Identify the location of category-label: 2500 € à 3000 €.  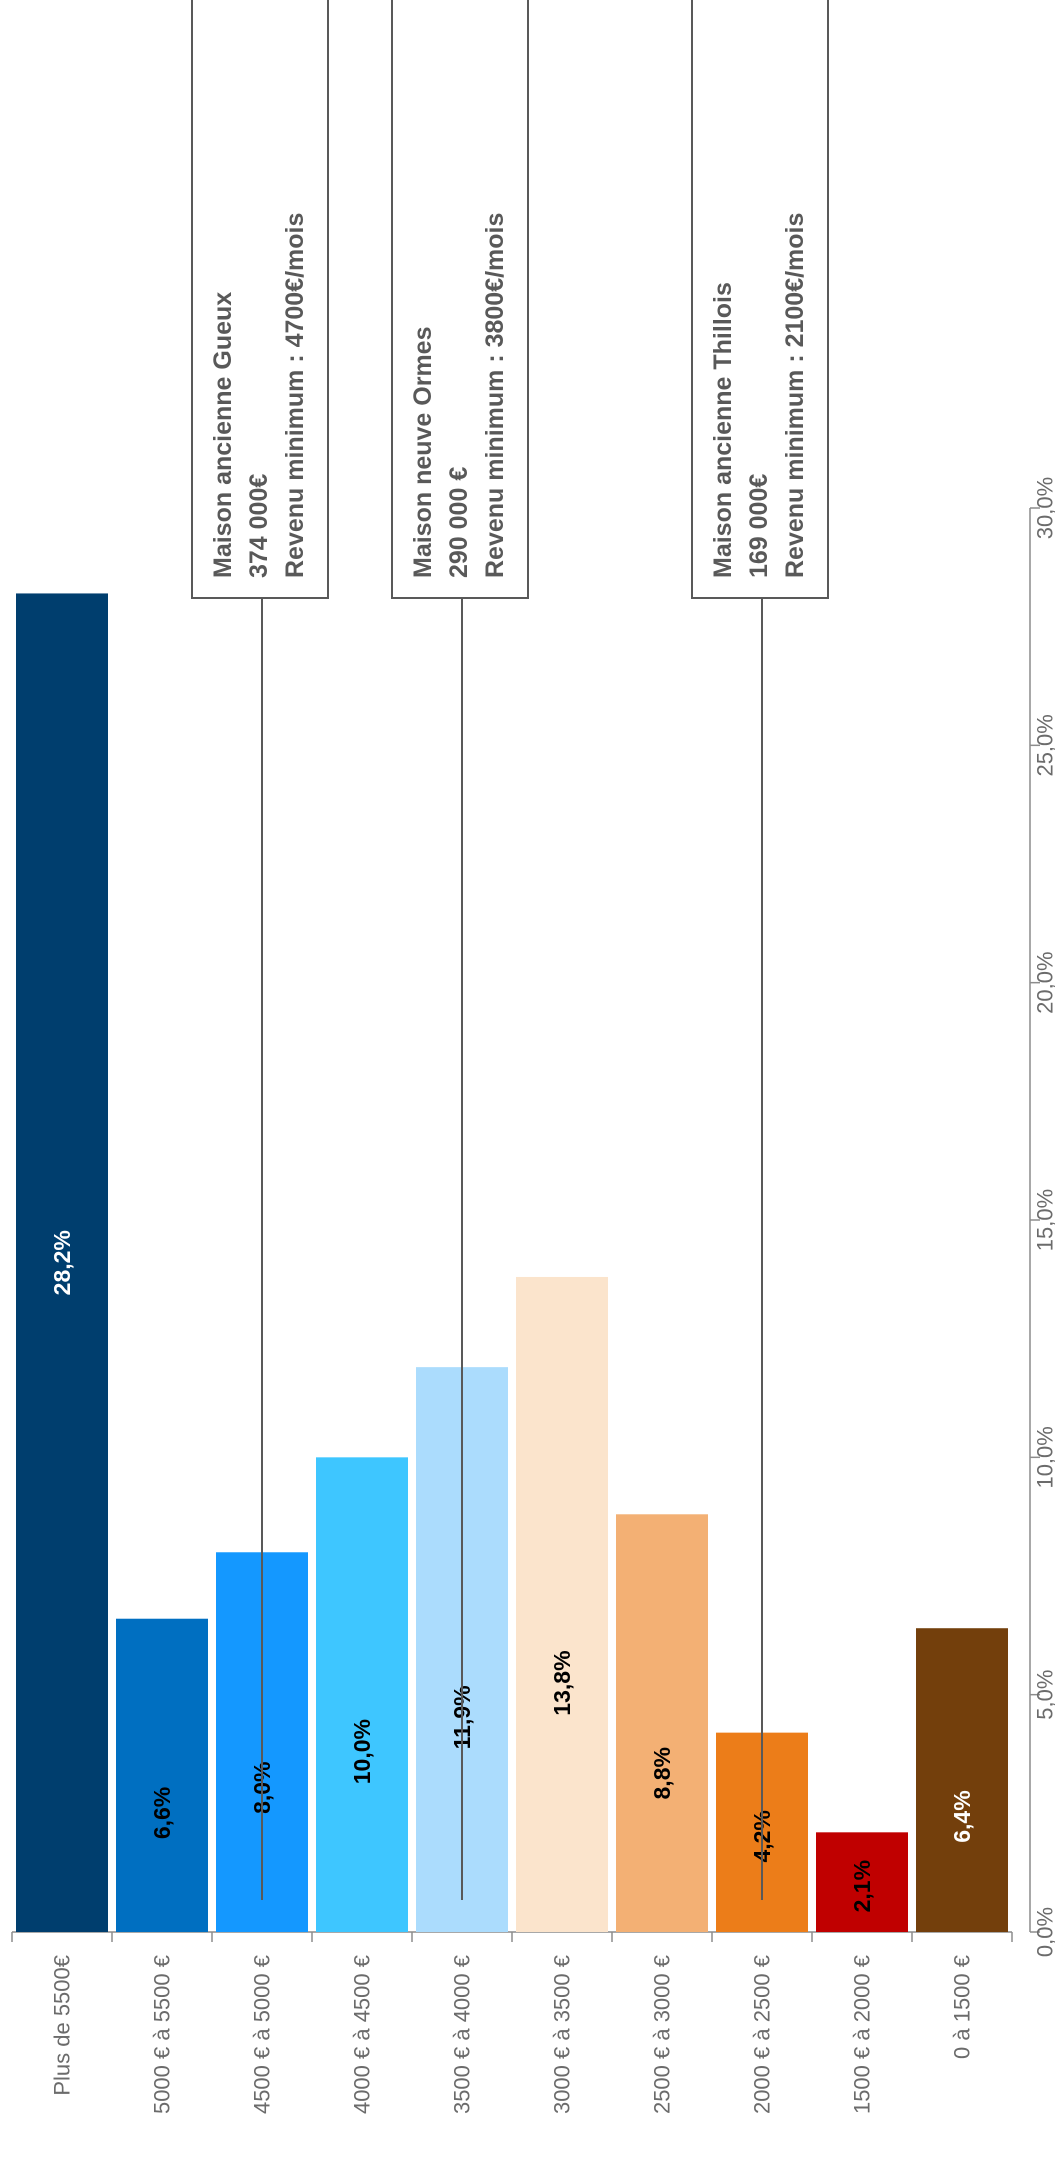
(662, 2034).